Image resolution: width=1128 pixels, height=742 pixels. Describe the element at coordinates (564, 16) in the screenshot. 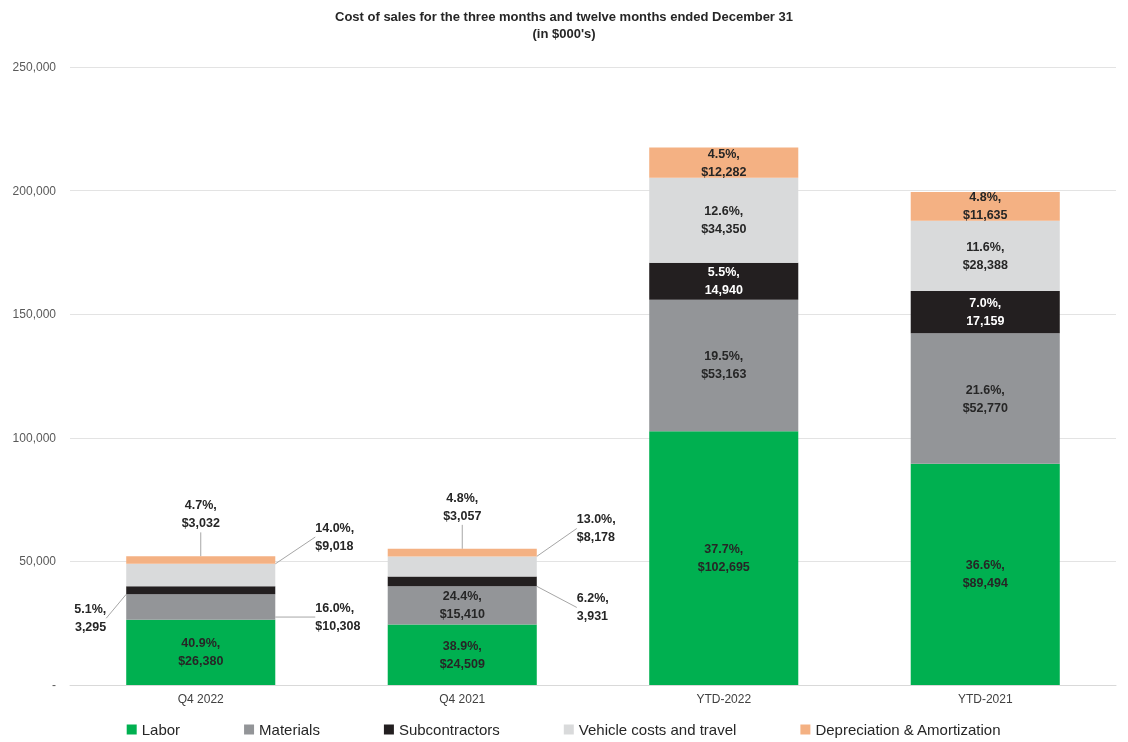

I see `chart-title: Cost of sales for the three months and twelve months ended December 31` at that location.